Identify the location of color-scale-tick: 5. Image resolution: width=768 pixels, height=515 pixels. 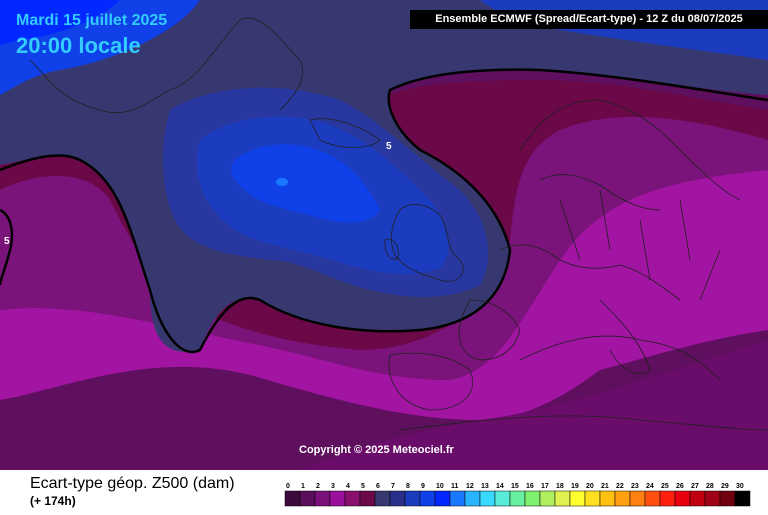
(363, 486).